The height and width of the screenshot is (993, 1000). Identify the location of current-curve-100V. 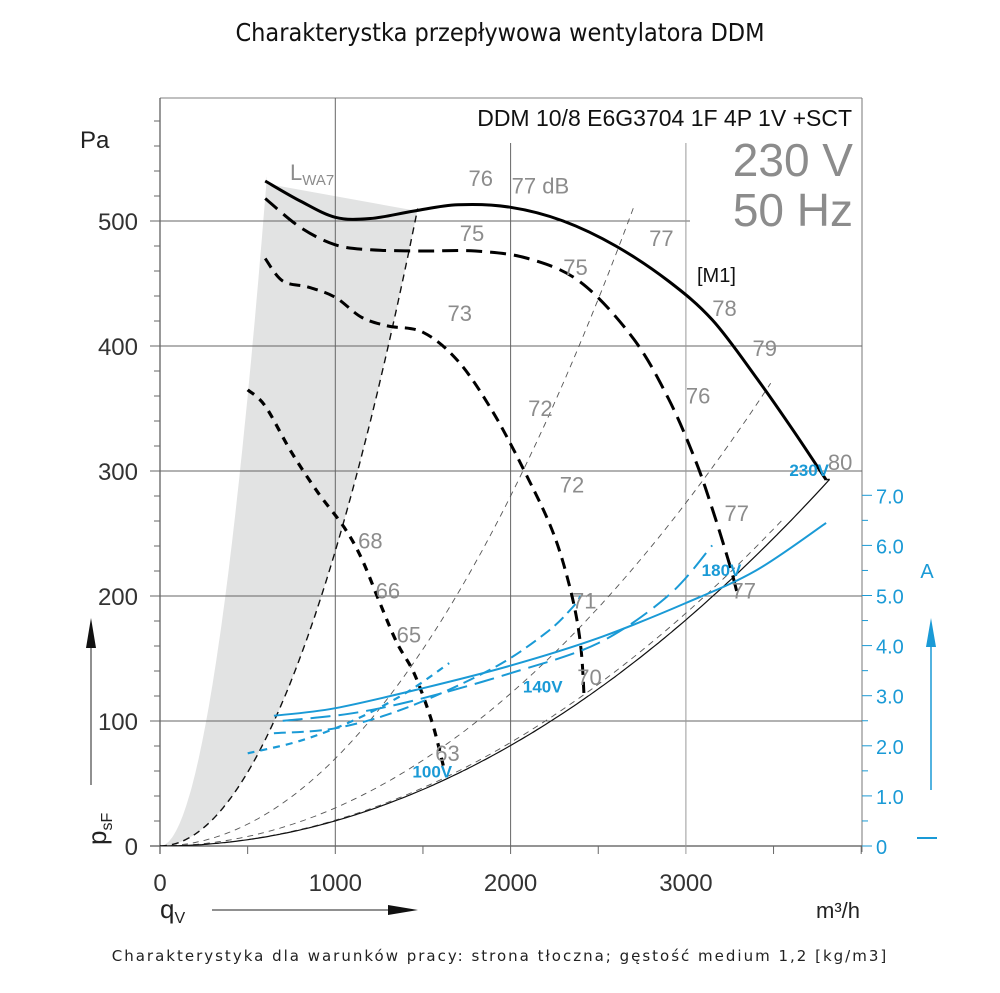
(348, 708).